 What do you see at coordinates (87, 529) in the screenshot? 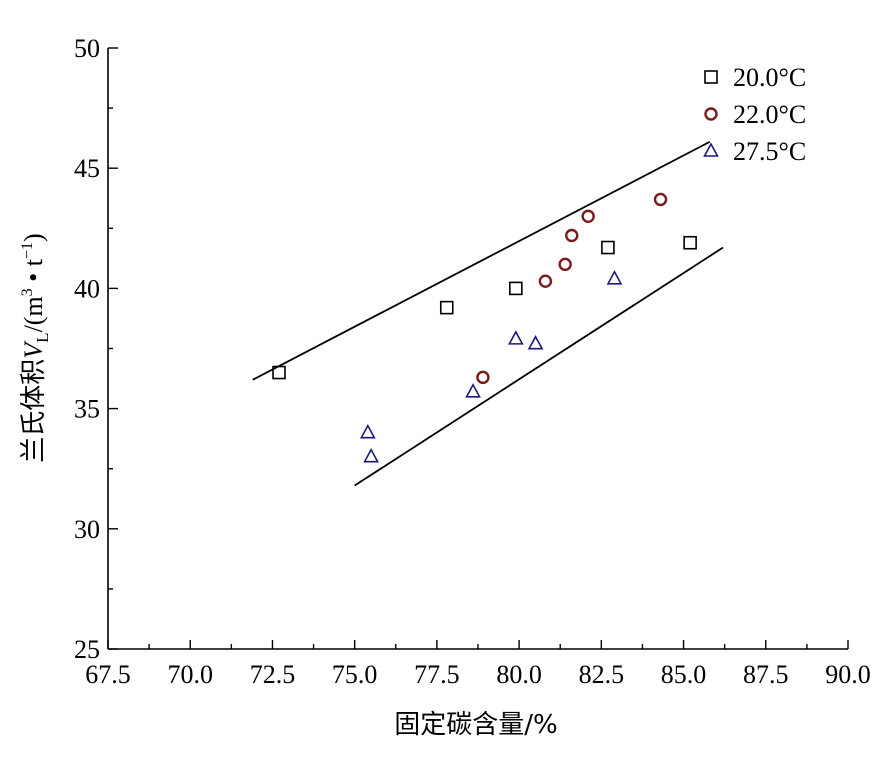
I see `y-tick-label: 30` at bounding box center [87, 529].